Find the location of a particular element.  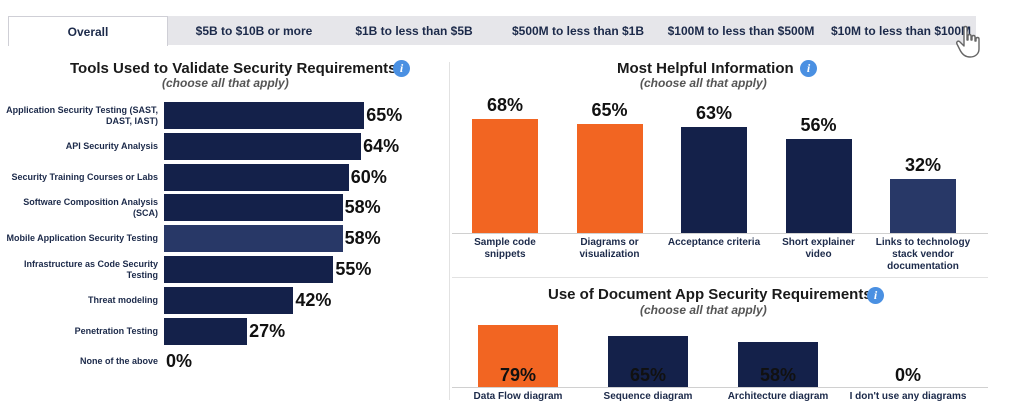

bar-category-label: Penetration Testing is located at coordinates (116, 330).